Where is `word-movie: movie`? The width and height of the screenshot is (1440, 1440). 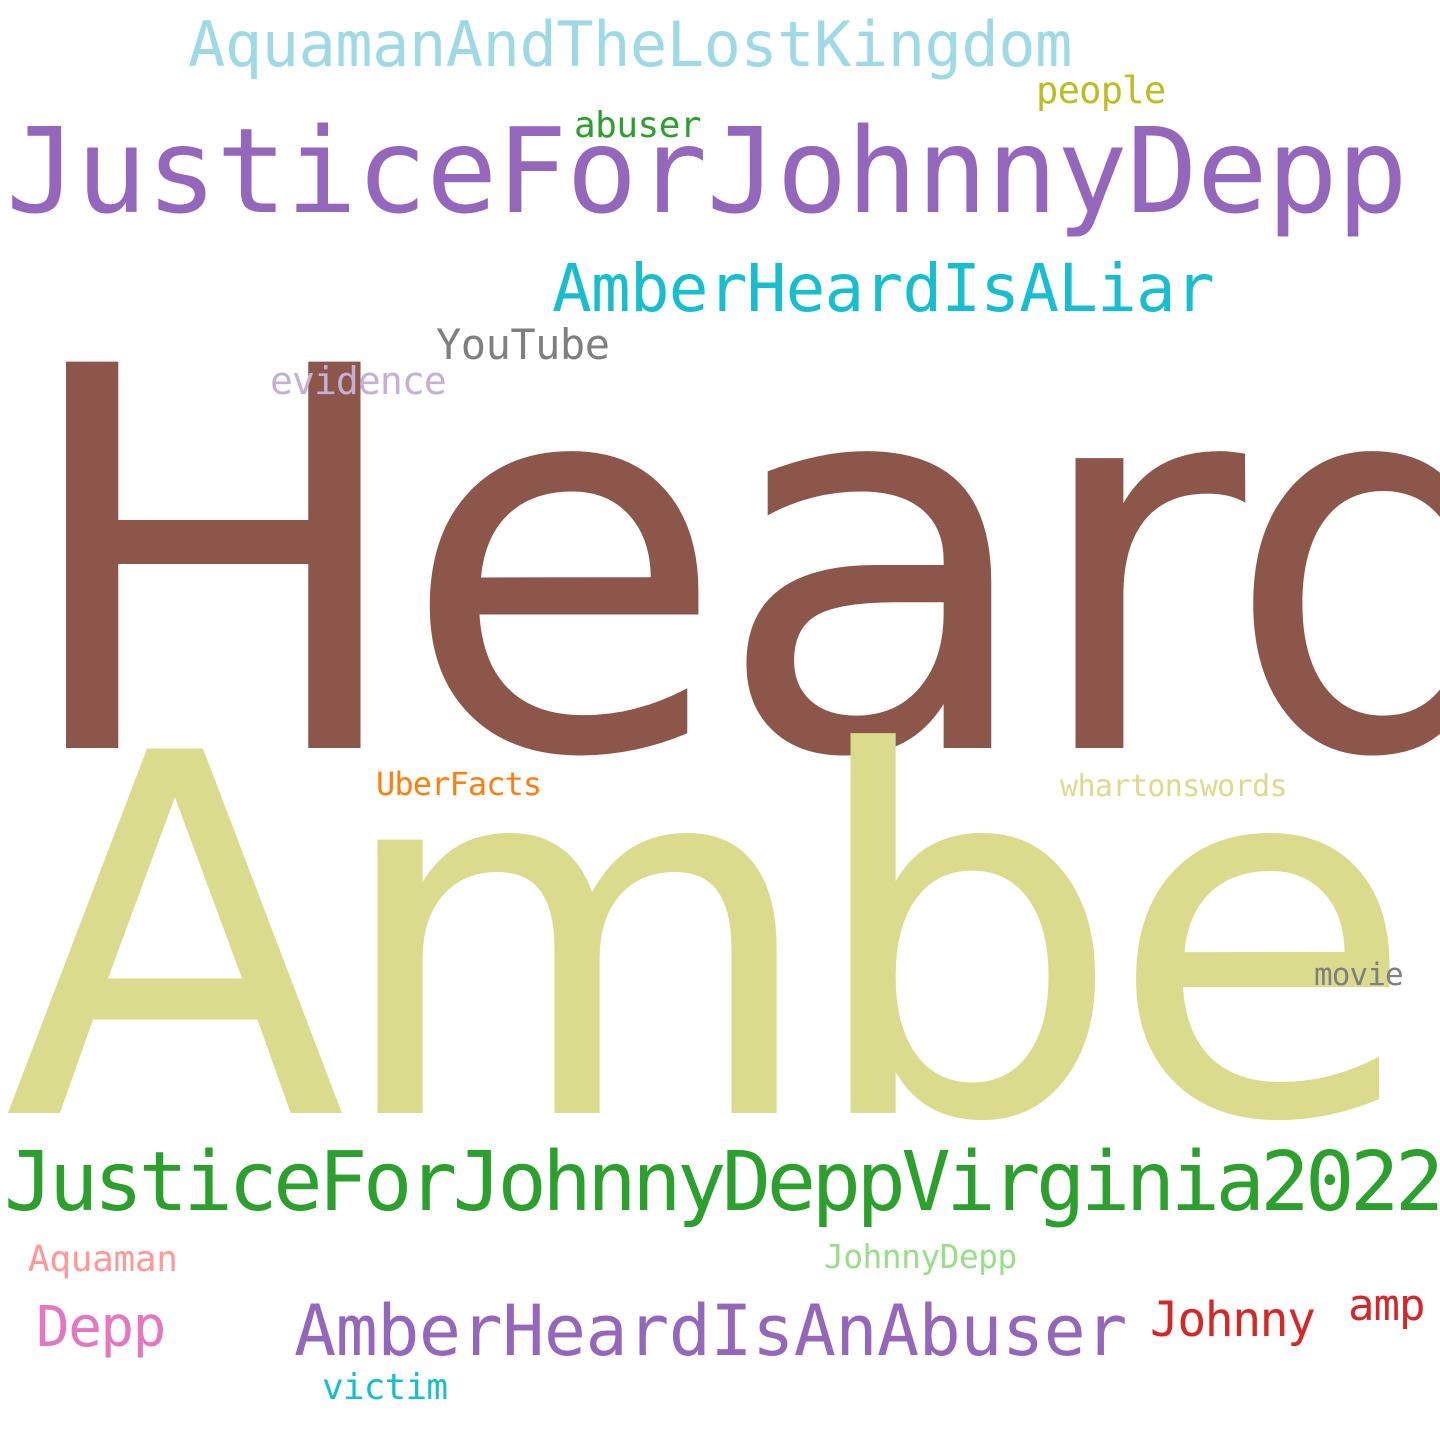
word-movie: movie is located at coordinates (1359, 975).